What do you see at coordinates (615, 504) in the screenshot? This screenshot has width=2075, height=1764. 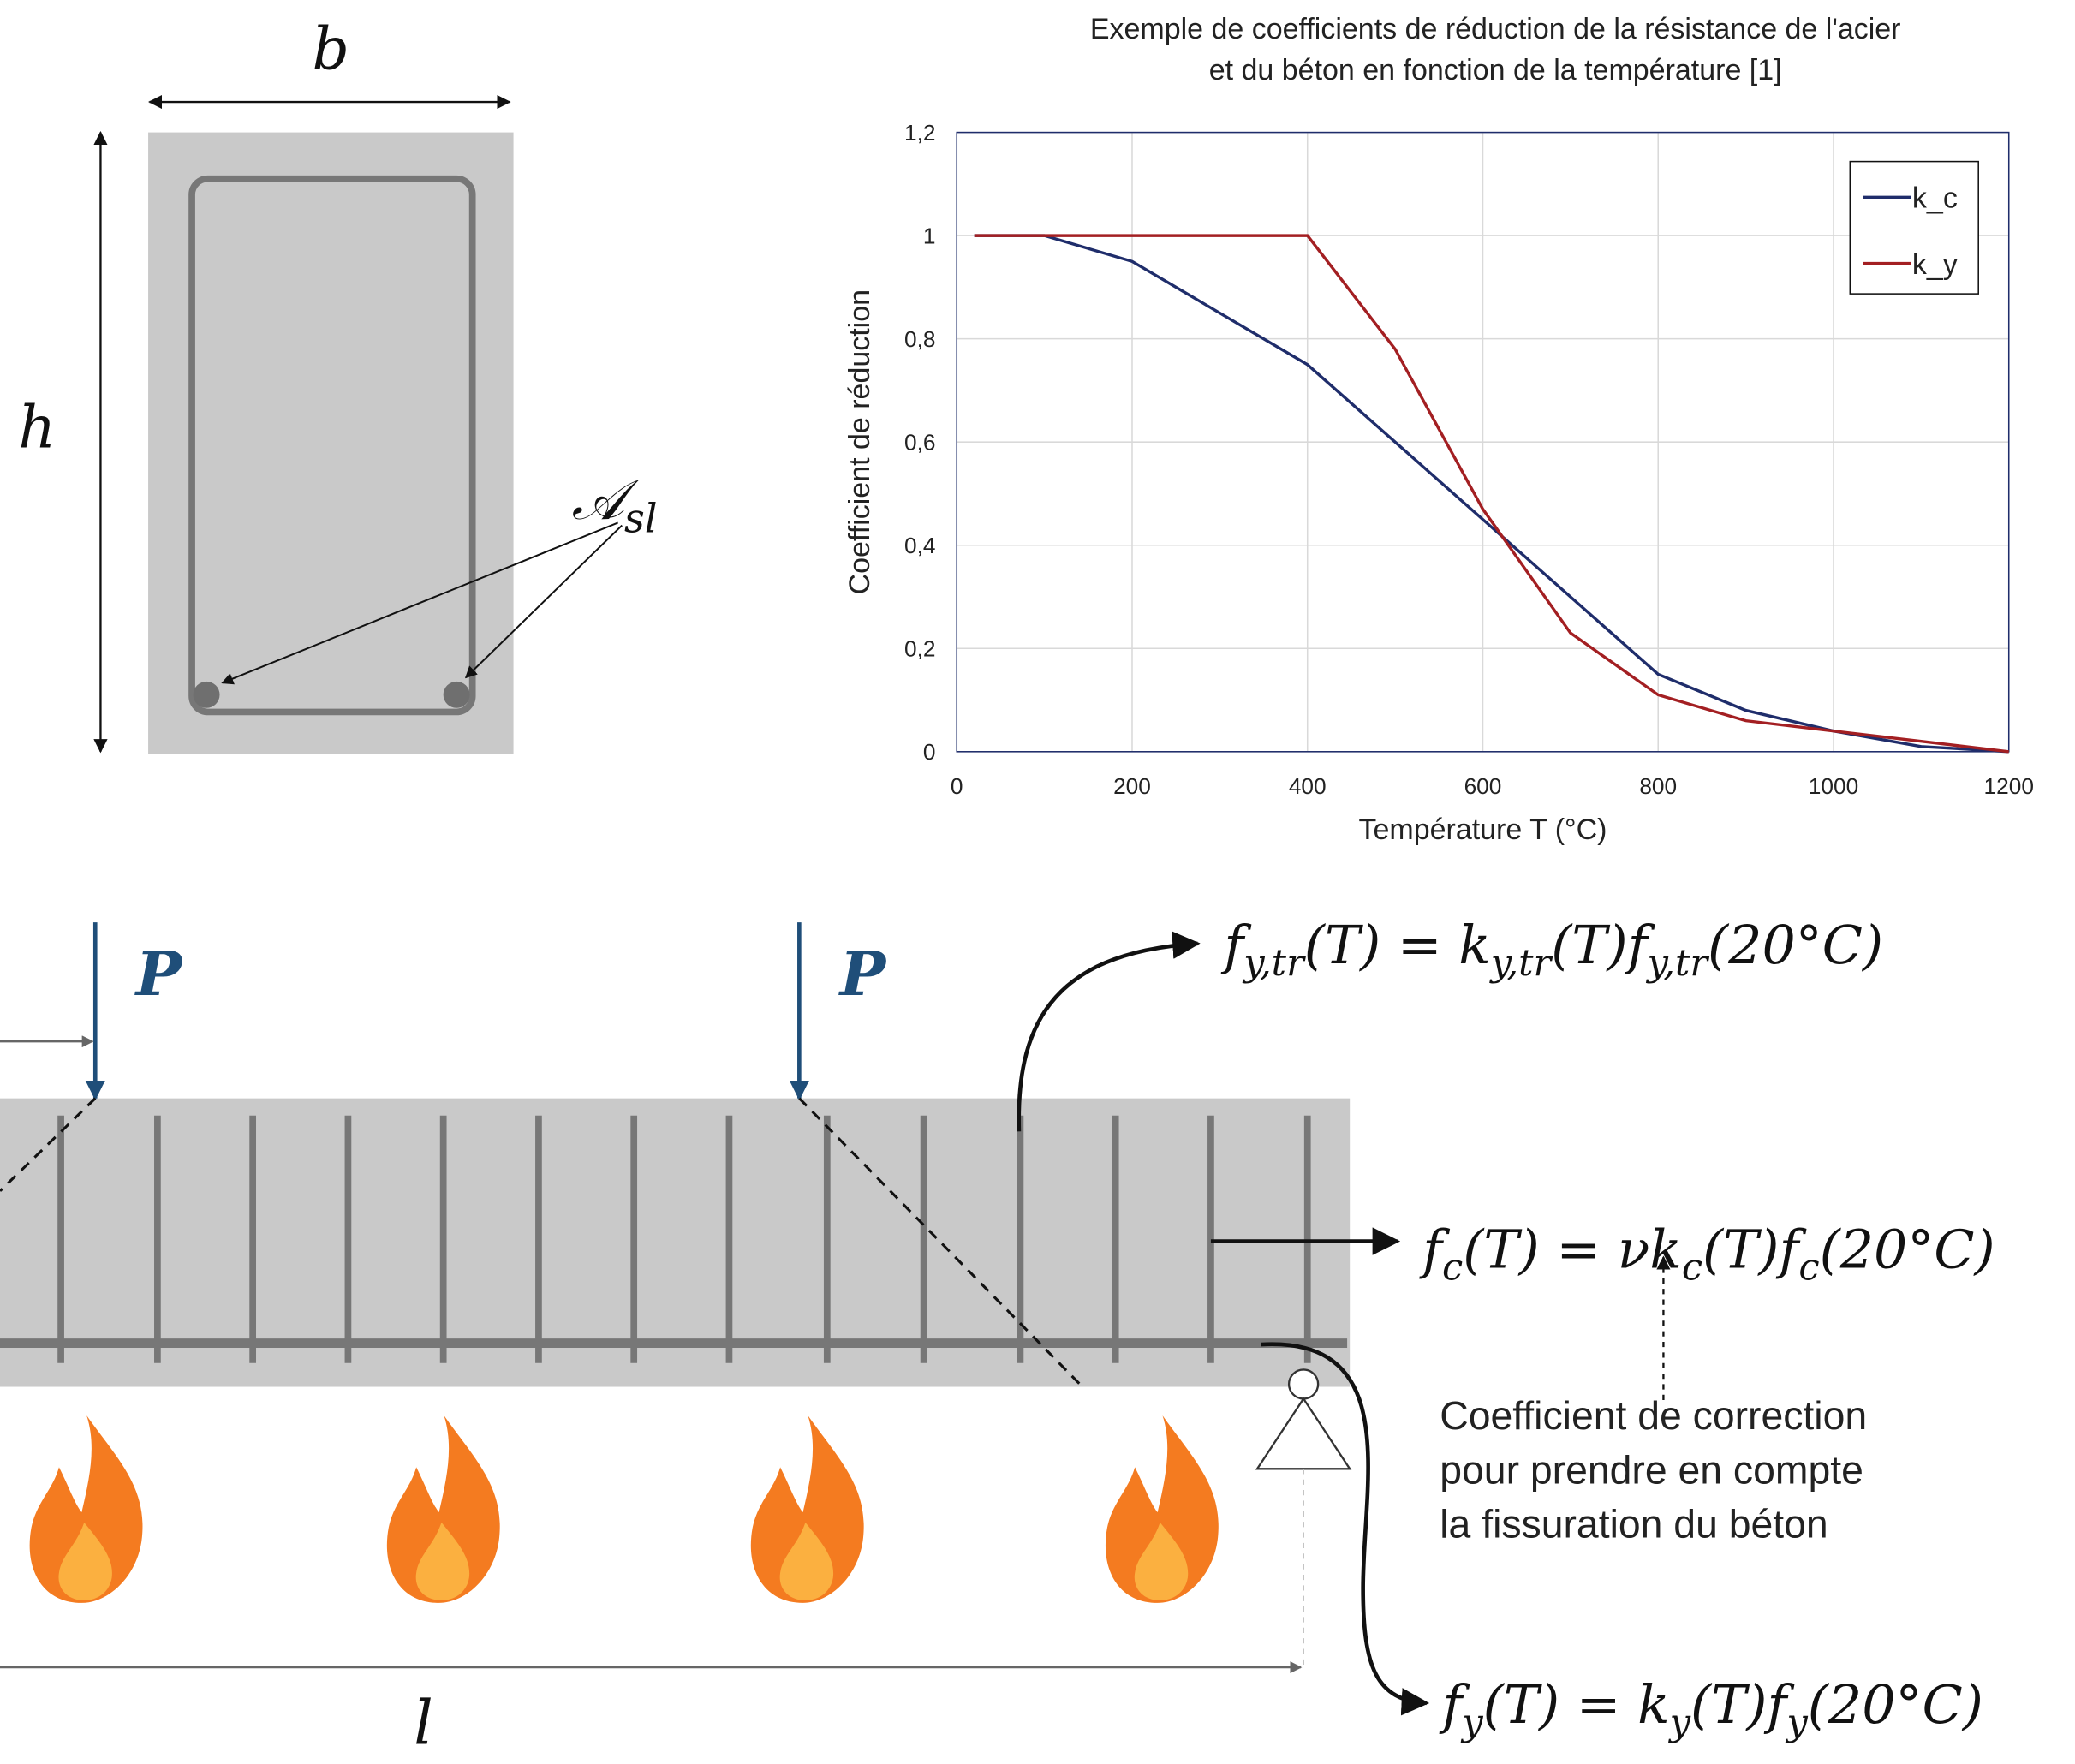 I see `steel-area-label: 𝒜sl` at bounding box center [615, 504].